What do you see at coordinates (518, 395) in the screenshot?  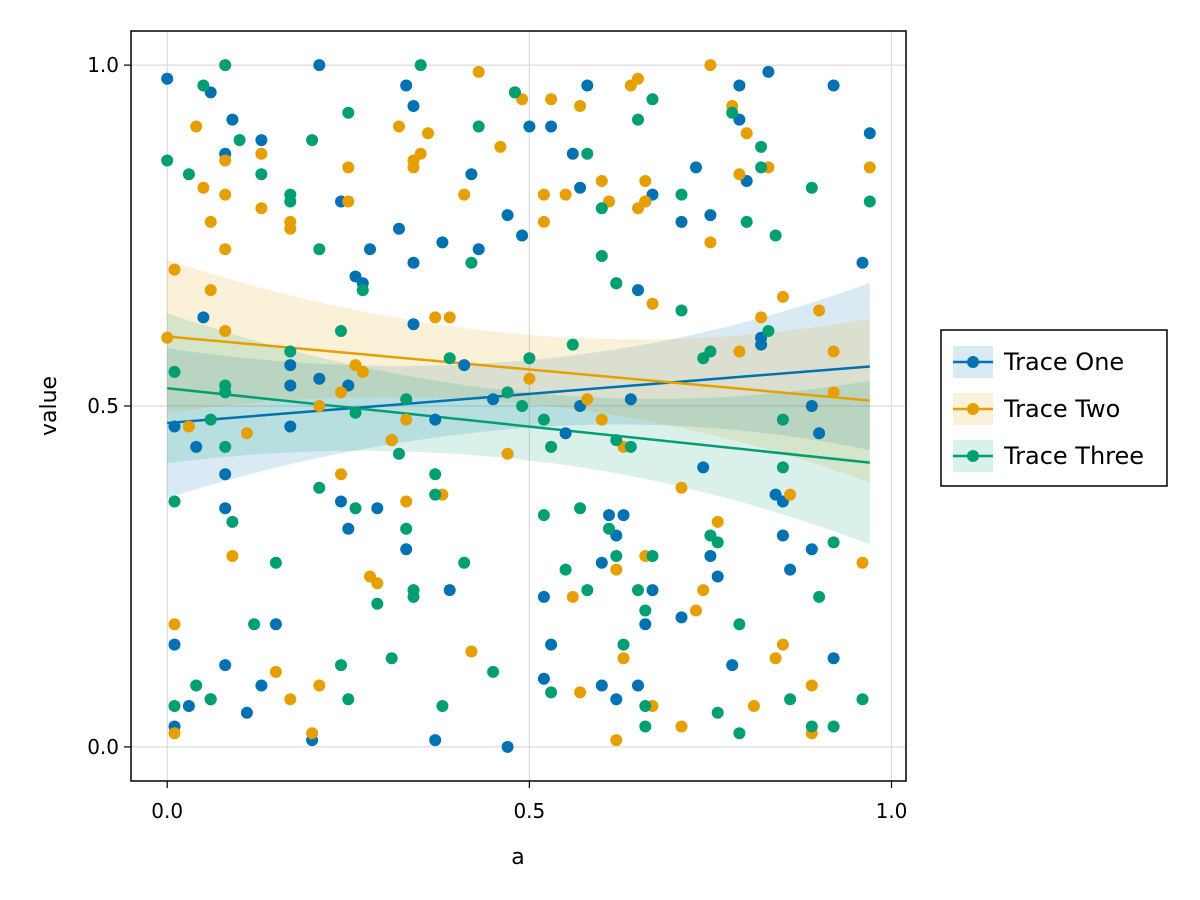 I see `trace-one-fit-line` at bounding box center [518, 395].